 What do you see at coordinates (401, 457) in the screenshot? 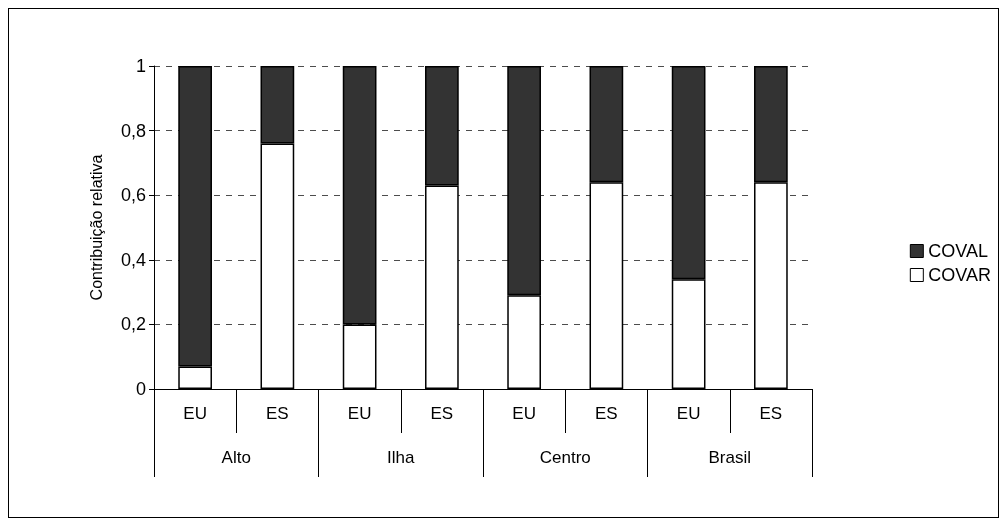
I see `text: Ilha` at bounding box center [401, 457].